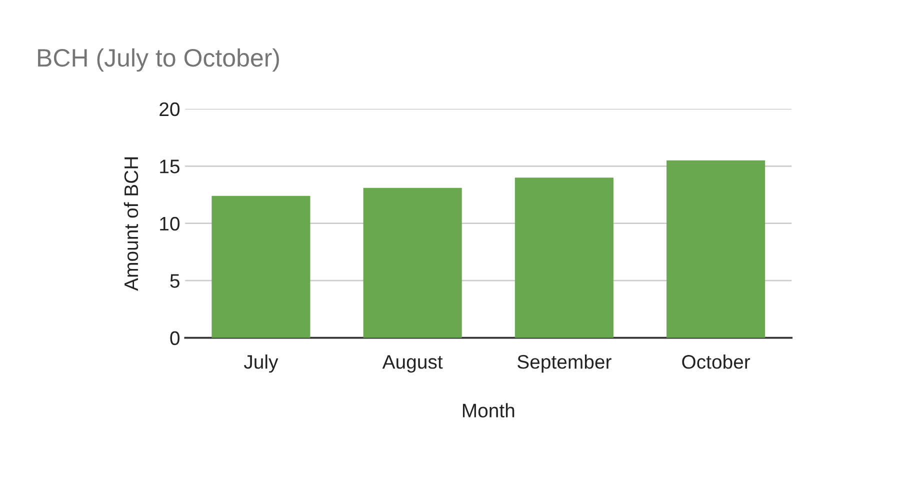 This screenshot has height=484, width=912. Describe the element at coordinates (716, 361) in the screenshot. I see `x-tick-label: October` at that location.